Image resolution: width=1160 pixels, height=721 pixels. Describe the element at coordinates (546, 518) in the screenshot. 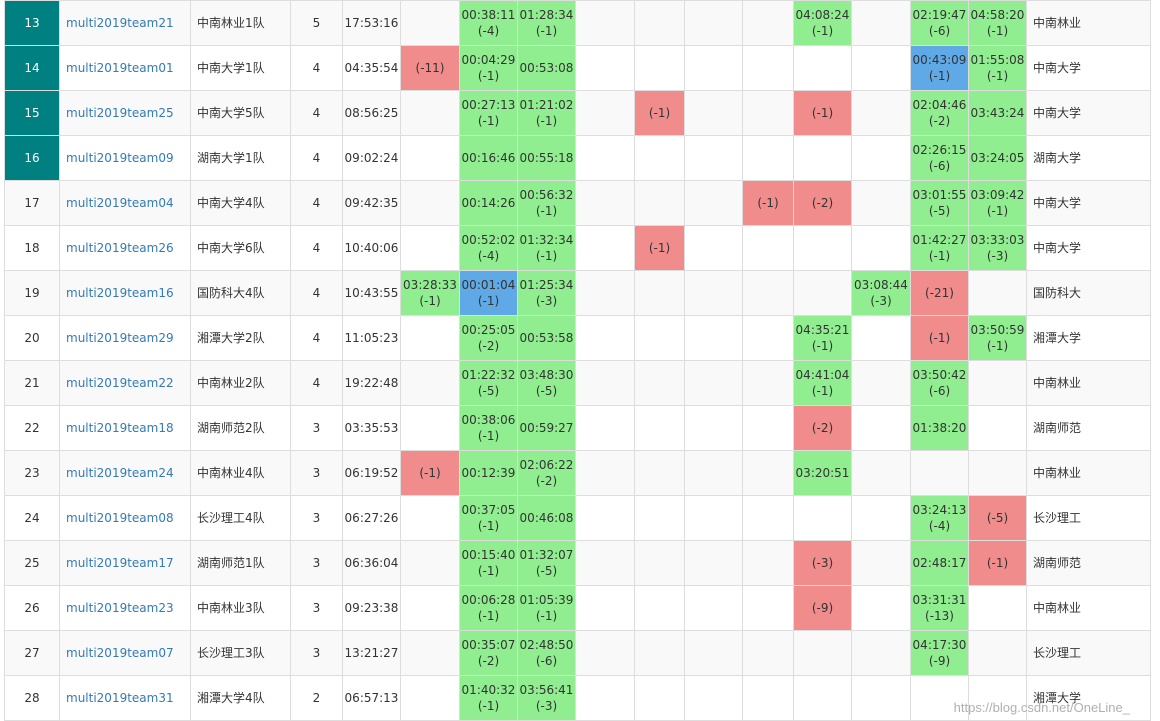

I see `problem-cell: 00:46:08` at that location.